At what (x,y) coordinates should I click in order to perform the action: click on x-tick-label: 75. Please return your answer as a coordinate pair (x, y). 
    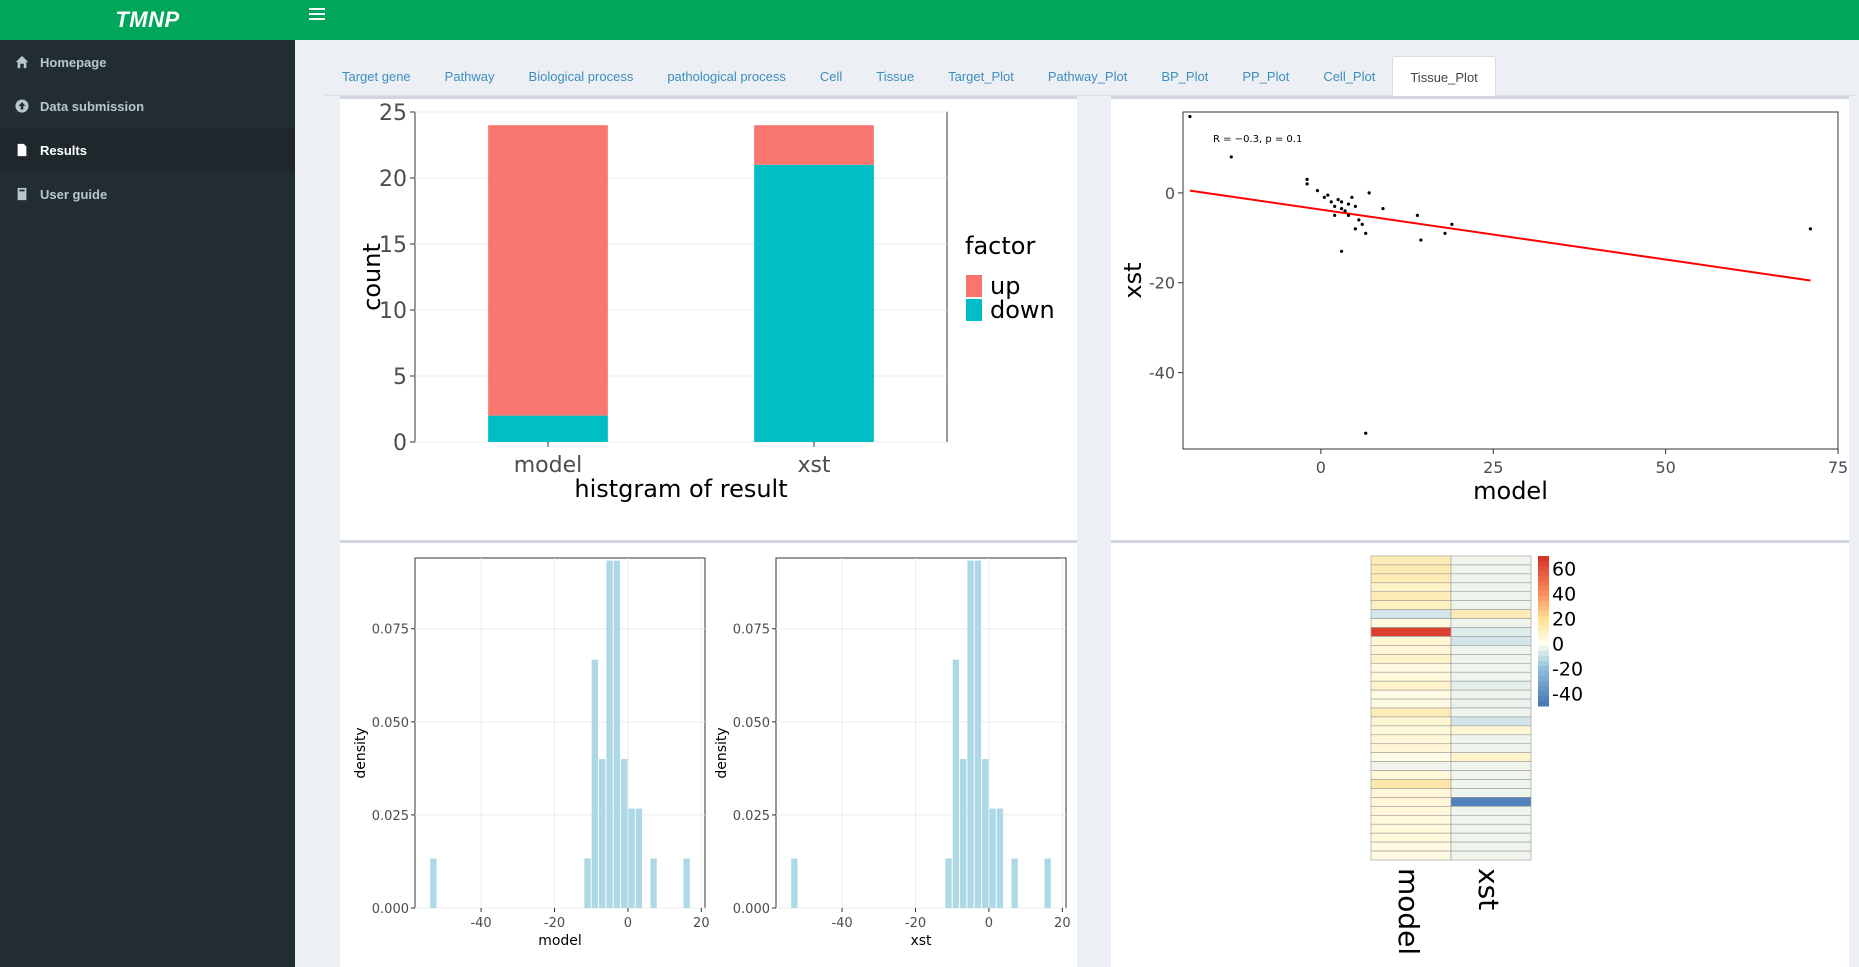
    Looking at the image, I should click on (1838, 467).